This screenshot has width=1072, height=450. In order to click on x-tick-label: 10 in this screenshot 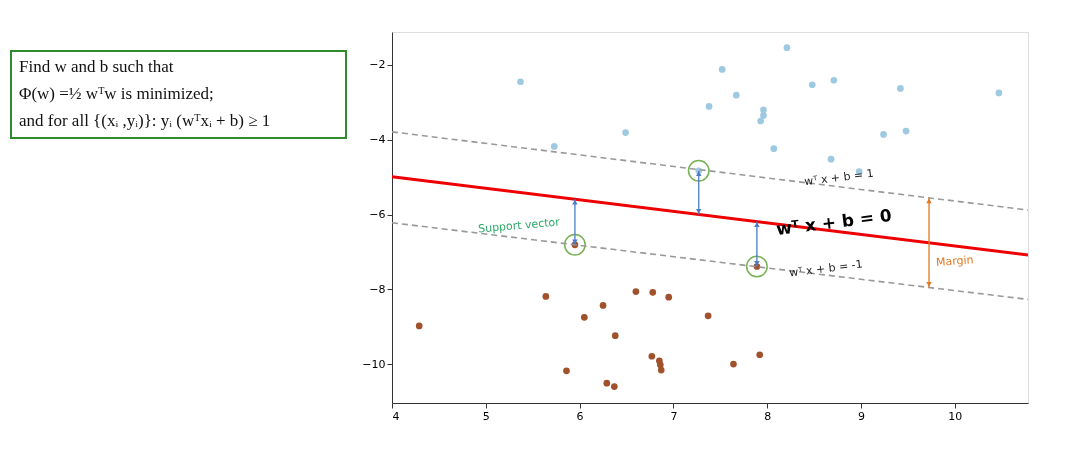, I will do `click(955, 416)`.